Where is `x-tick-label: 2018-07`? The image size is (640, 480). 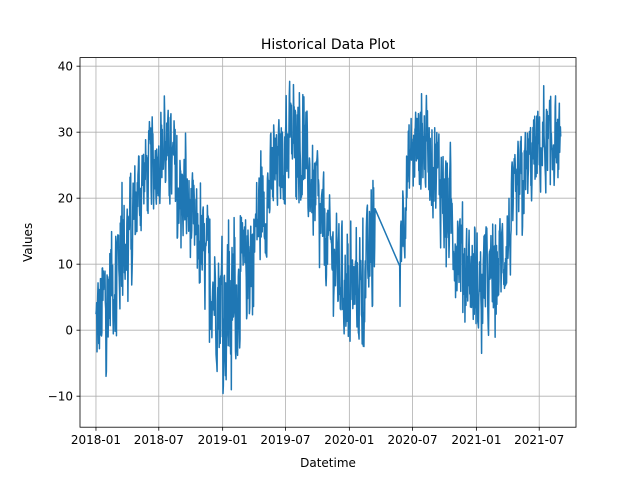
x-tick-label: 2018-07 is located at coordinates (159, 440).